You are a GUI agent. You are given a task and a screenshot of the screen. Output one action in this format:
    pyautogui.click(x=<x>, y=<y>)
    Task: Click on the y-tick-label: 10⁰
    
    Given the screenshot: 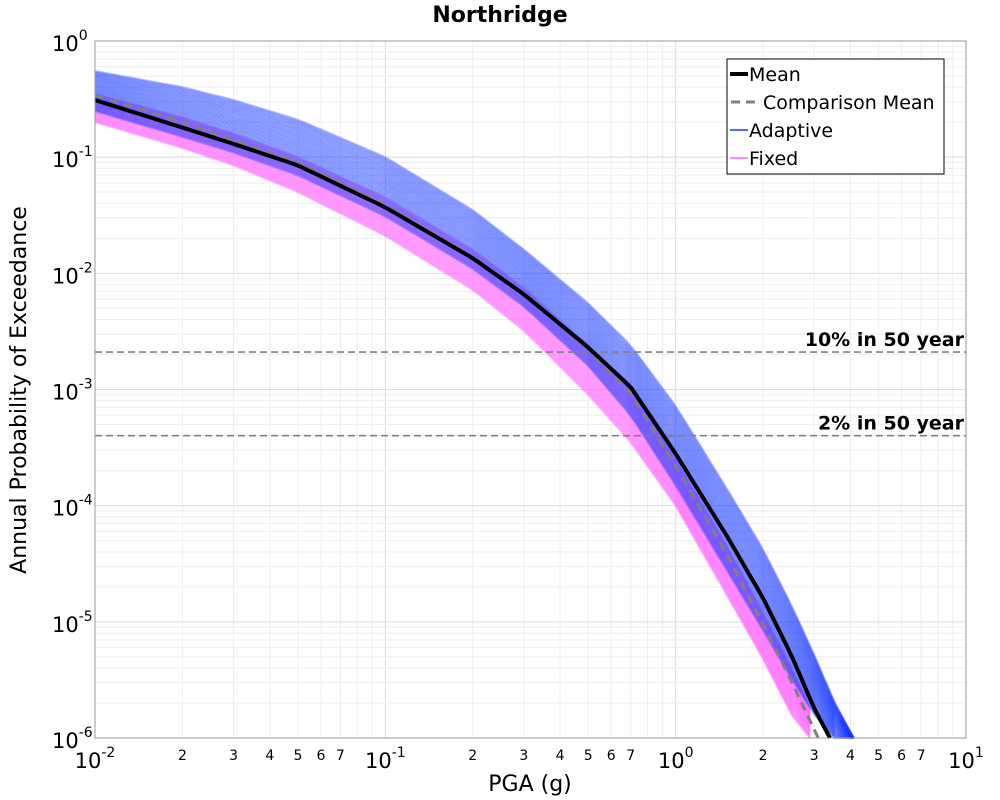 What is the action you would take?
    pyautogui.click(x=70, y=42)
    